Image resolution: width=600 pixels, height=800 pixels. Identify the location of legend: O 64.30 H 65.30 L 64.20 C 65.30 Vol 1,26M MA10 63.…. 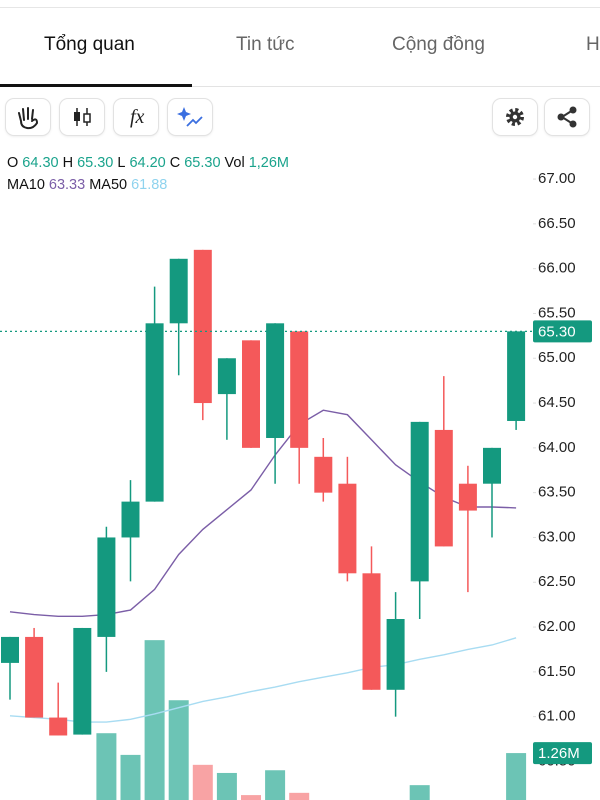
(150, 174).